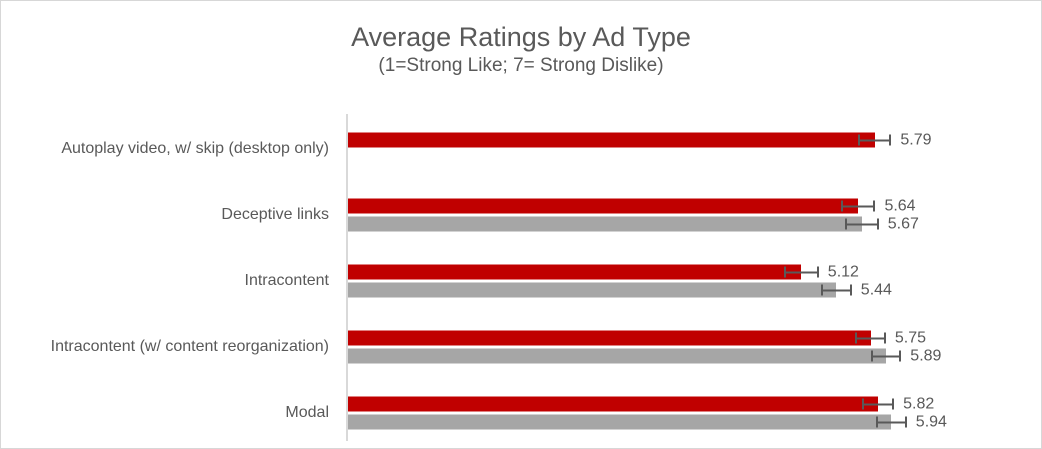 This screenshot has height=449, width=1042. I want to click on value-label: 5.89, so click(926, 355).